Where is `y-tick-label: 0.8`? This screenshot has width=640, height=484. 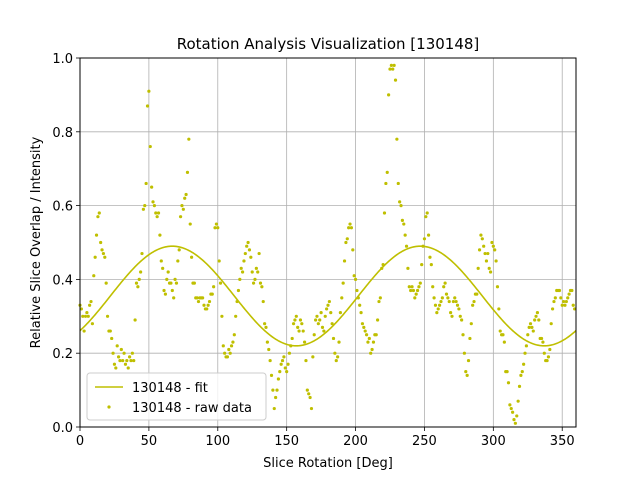
y-tick-label: 0.8 is located at coordinates (62, 133).